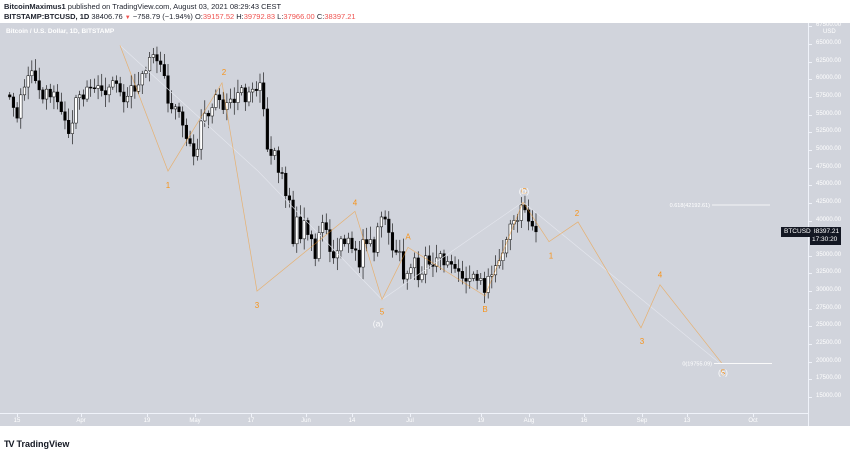 Image resolution: width=850 pixels, height=455 pixels. I want to click on price-tick-label: 62500.00, so click(829, 60).